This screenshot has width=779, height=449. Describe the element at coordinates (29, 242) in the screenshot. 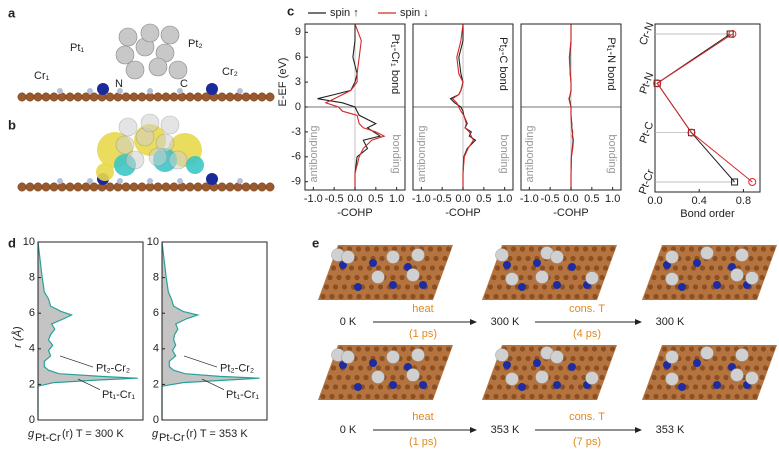

I see `y-tick-label: 10` at that location.